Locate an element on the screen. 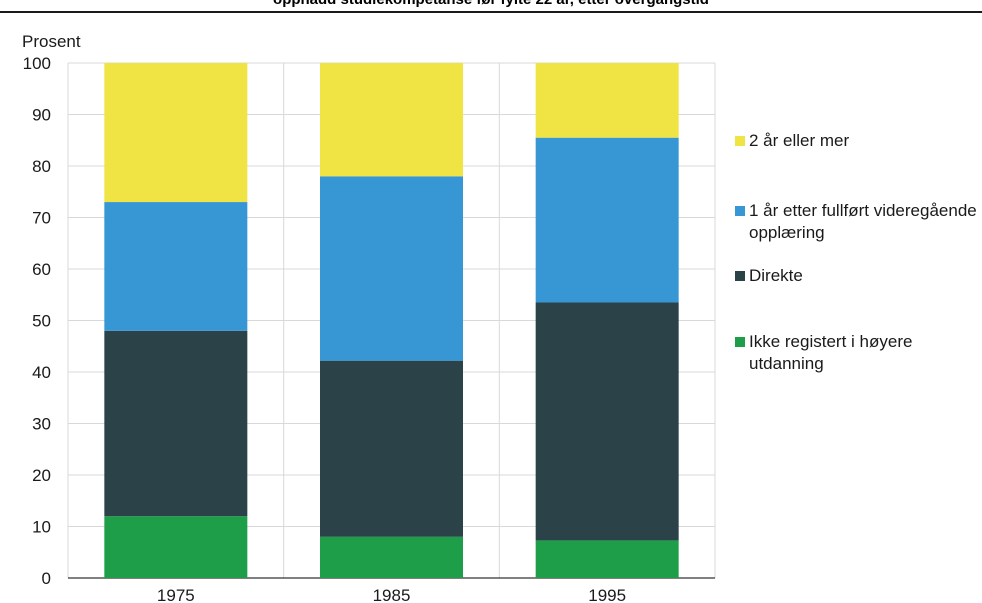 The height and width of the screenshot is (603, 982). y-tick-label: 40 is located at coordinates (41, 372).